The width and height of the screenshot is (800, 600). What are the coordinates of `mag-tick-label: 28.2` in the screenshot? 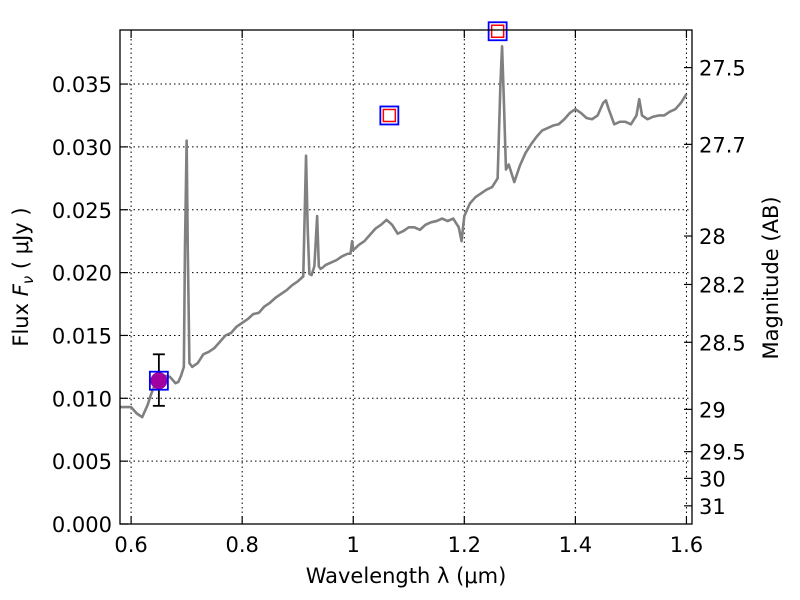 It's located at (722, 285).